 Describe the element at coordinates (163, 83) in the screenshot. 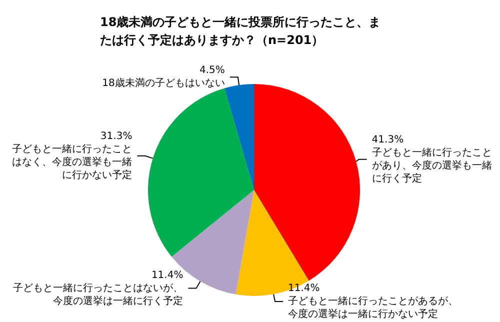

I see `slice-label: 18歳未満の子どもはいない` at that location.